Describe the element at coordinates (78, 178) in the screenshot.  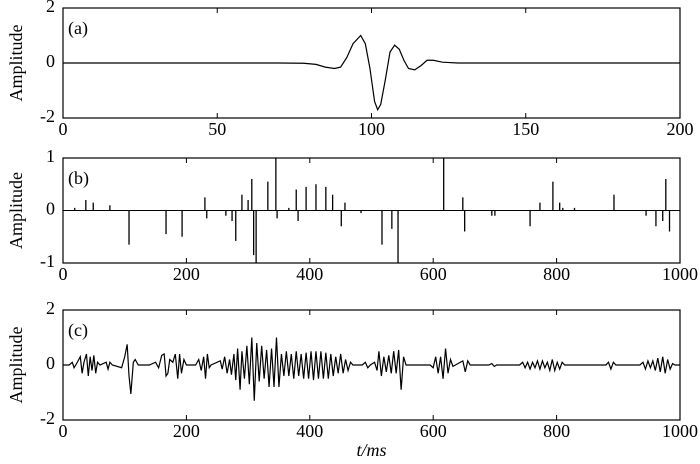
I see `panel-label: (b)` at that location.